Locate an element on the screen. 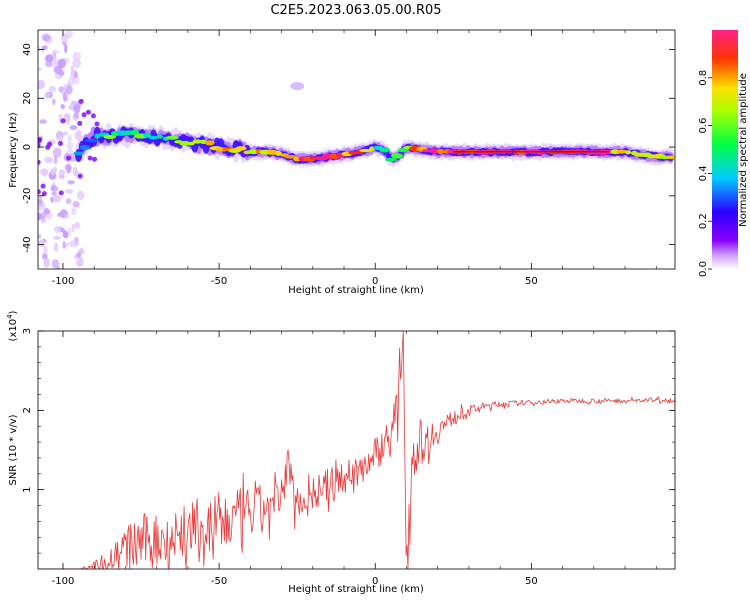  snr-y-scale: (x104) is located at coordinates (12, 325).